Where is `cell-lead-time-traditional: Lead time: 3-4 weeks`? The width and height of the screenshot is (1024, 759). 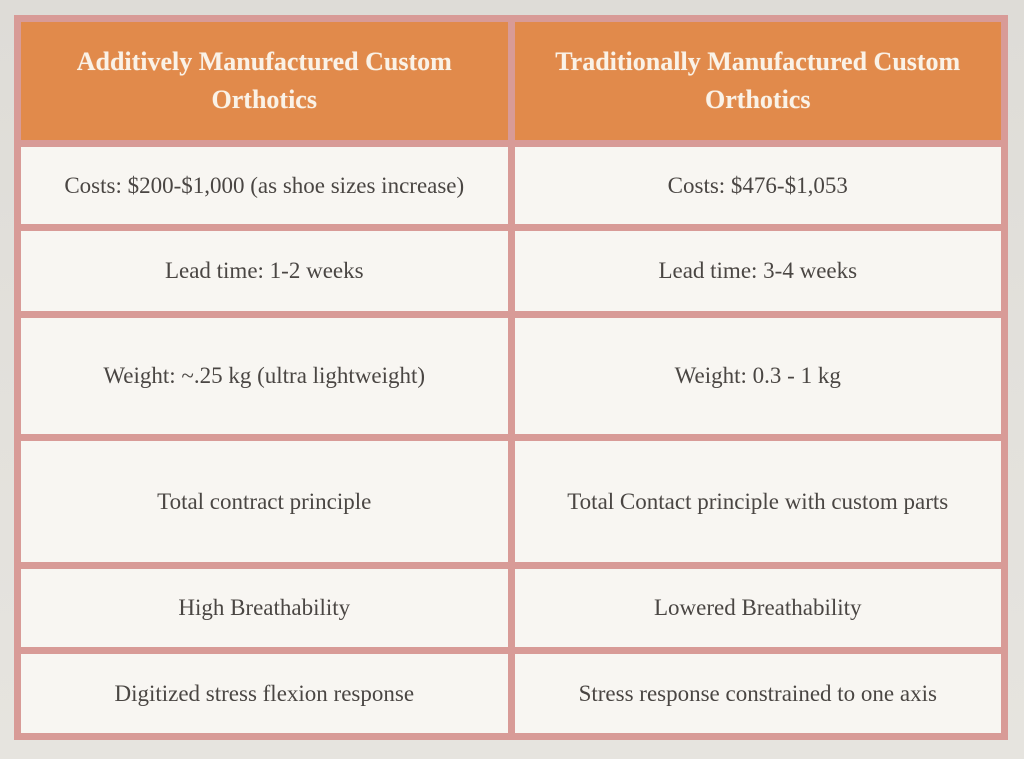 cell-lead-time-traditional: Lead time: 3-4 weeks is located at coordinates (757, 271).